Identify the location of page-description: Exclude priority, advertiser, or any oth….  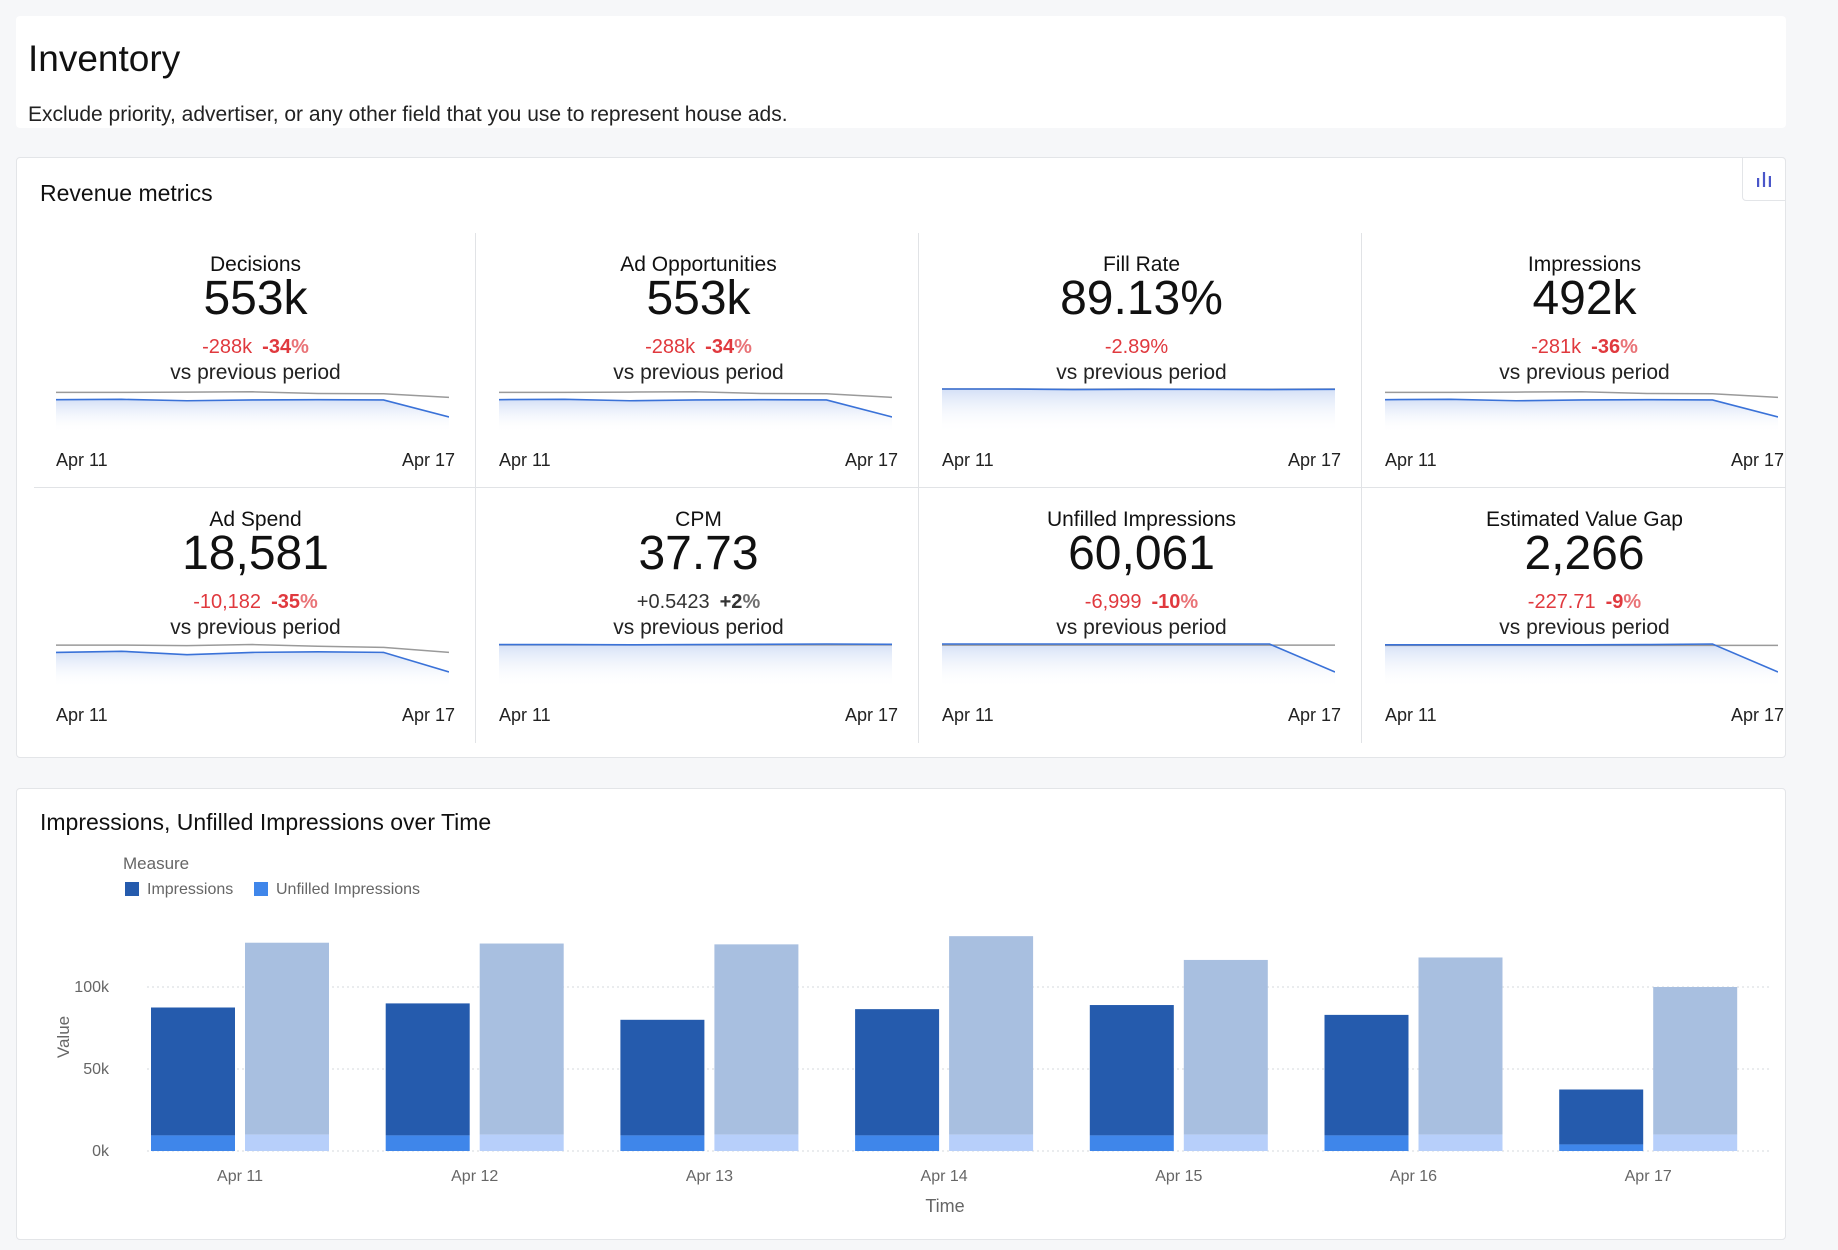
(408, 114).